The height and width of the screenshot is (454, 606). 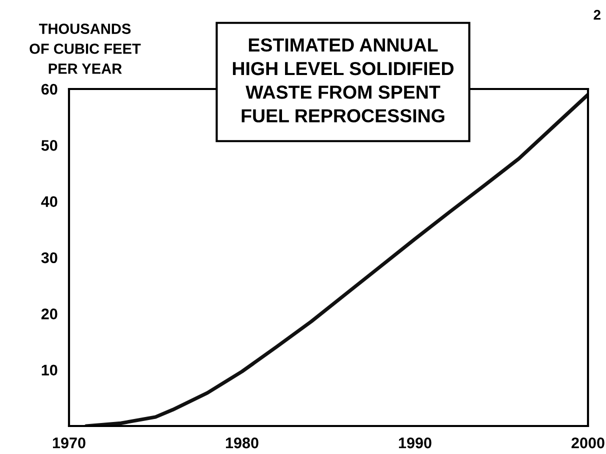 I want to click on y-axis-title: THOUSANDS OF CUBIC FEET PER YEAR, so click(x=85, y=49).